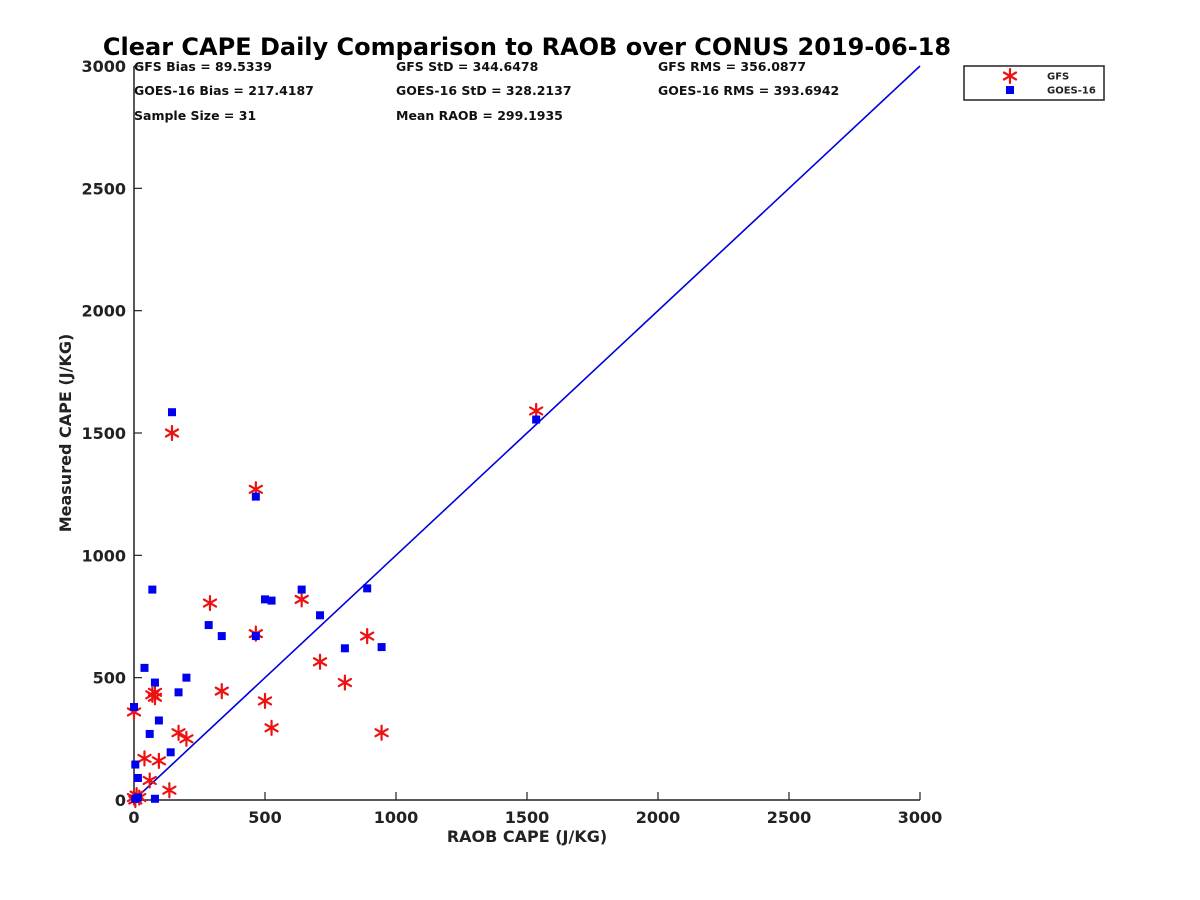 This screenshot has width=1200, height=900. What do you see at coordinates (103, 188) in the screenshot?
I see `y-tick-label: 2500` at bounding box center [103, 188].